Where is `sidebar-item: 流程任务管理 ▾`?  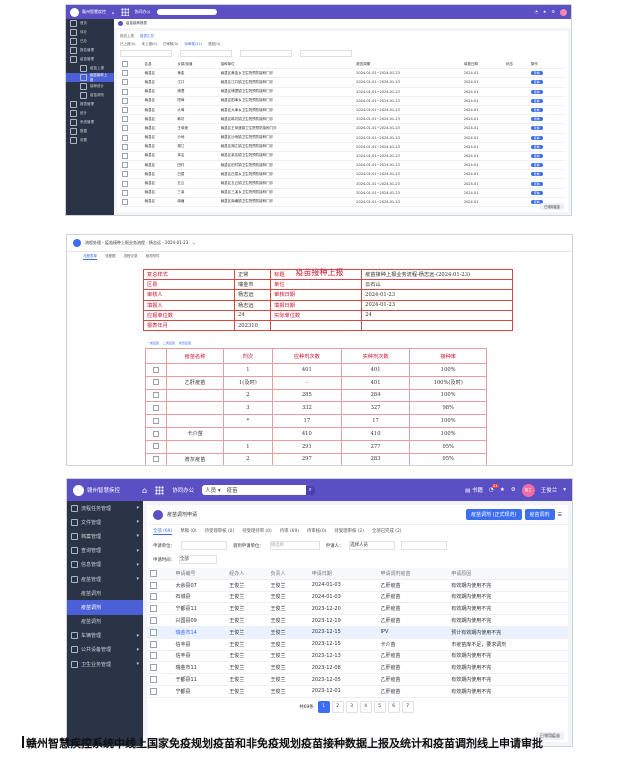
sidebar-item: 流程任务管理 ▾ is located at coordinates (105, 508).